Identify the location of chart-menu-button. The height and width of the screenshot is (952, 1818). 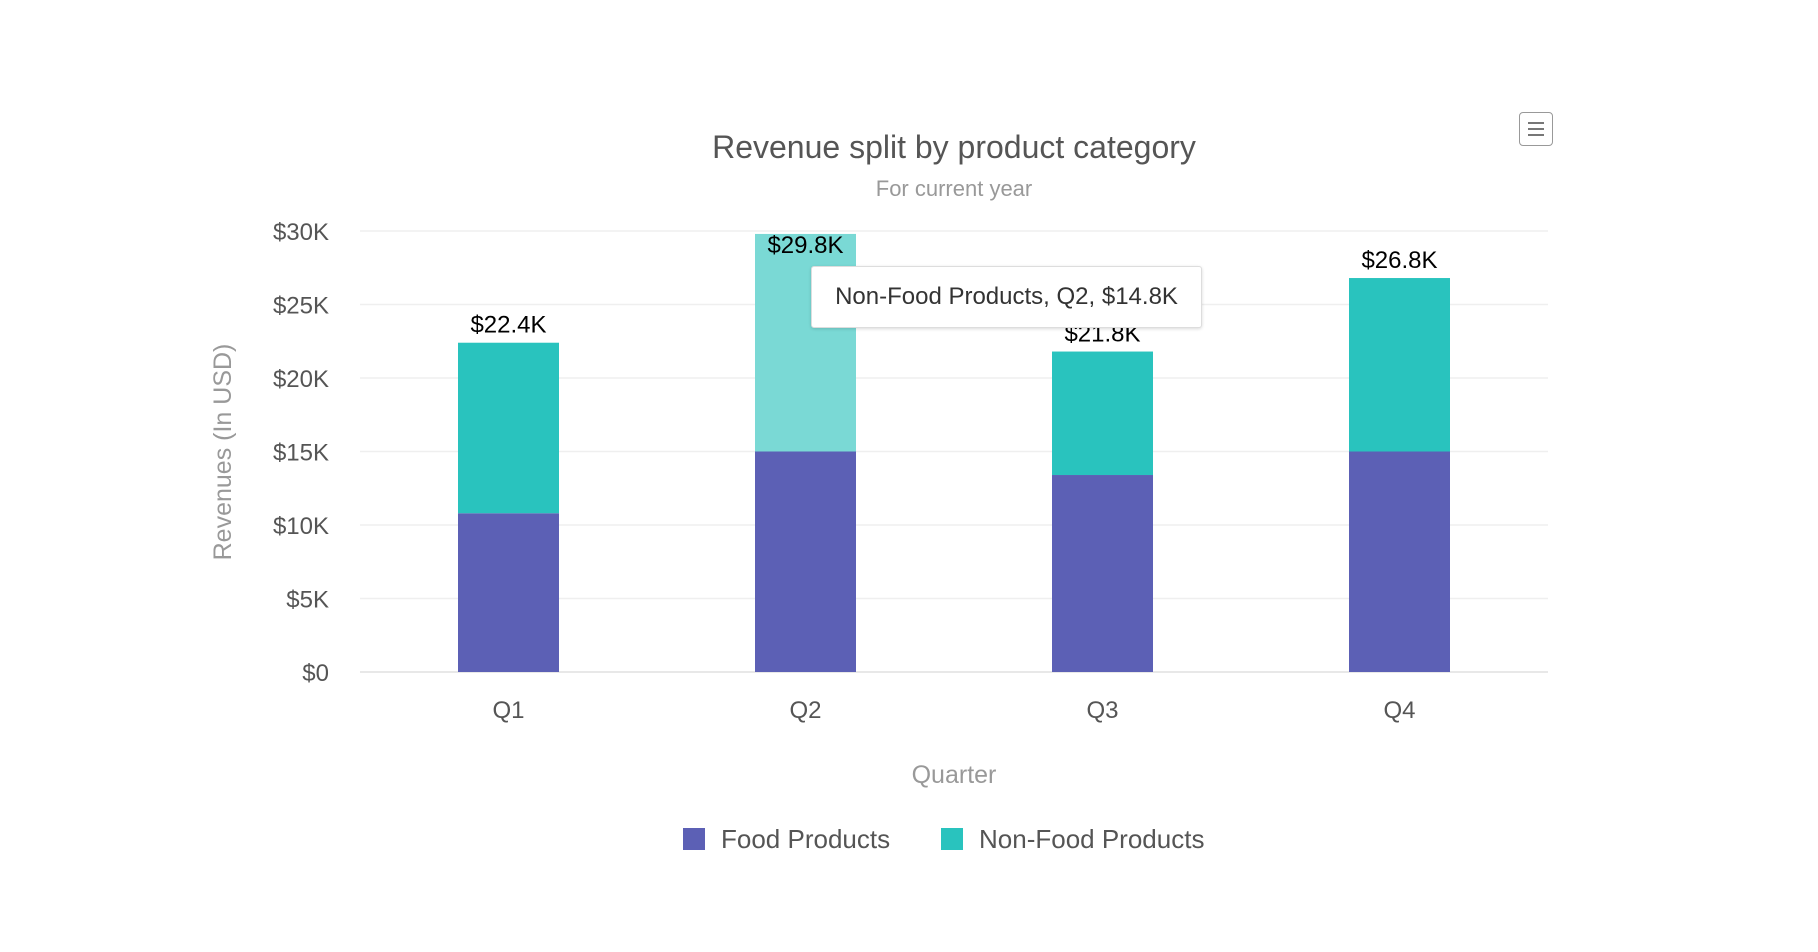
(1536, 129).